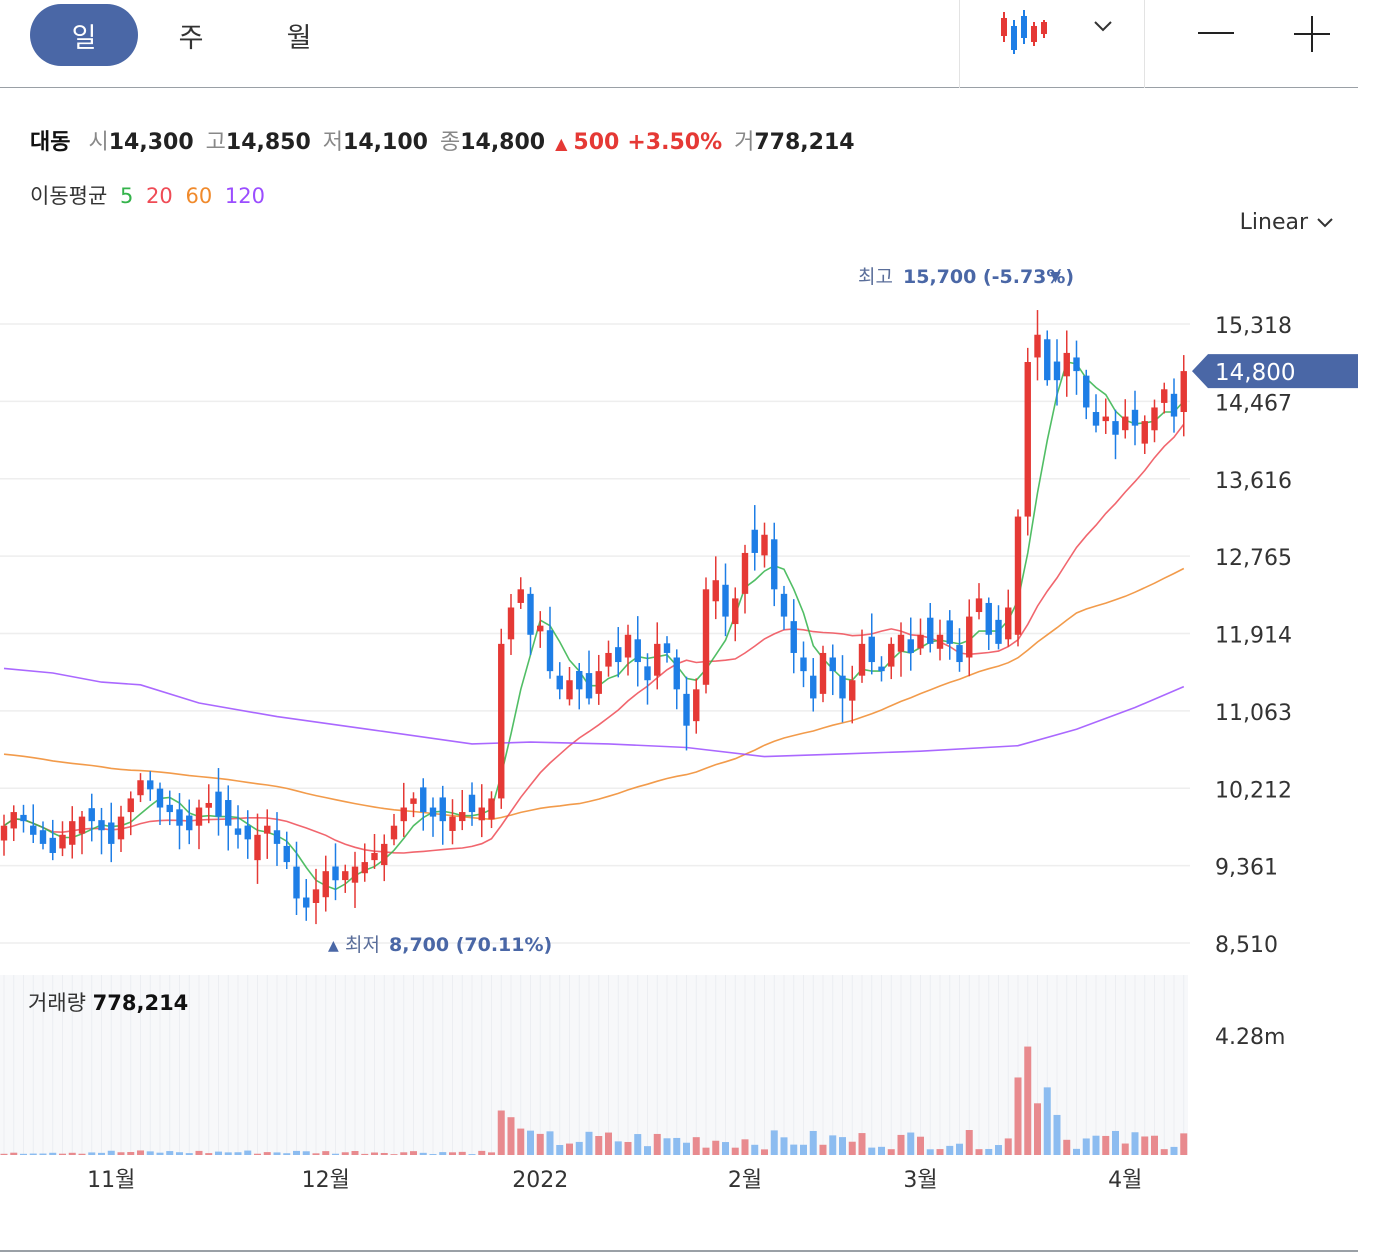 This screenshot has width=1392, height=1258. What do you see at coordinates (959, 44) in the screenshot?
I see `toolbar-divider` at bounding box center [959, 44].